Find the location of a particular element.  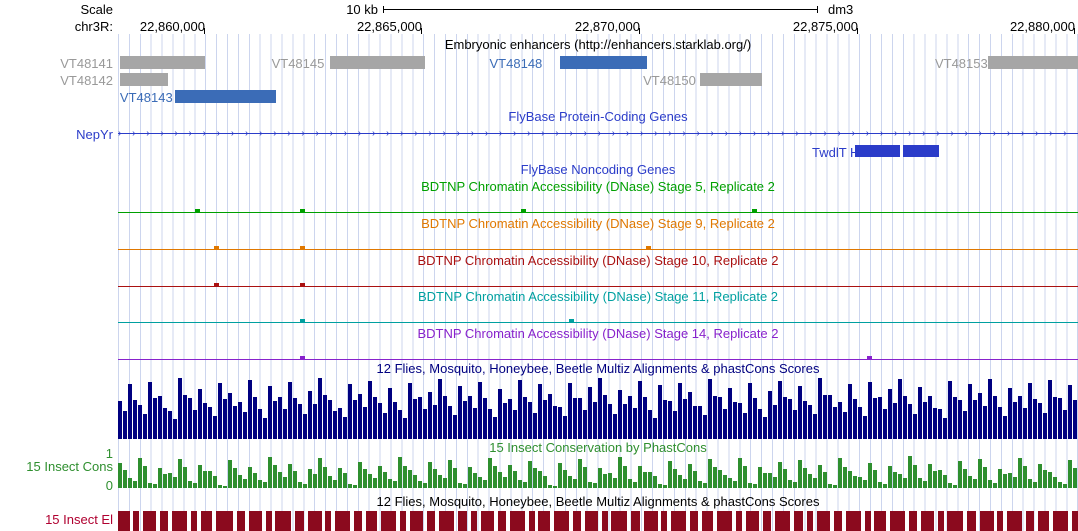

multiz-histogram is located at coordinates (598, 408).